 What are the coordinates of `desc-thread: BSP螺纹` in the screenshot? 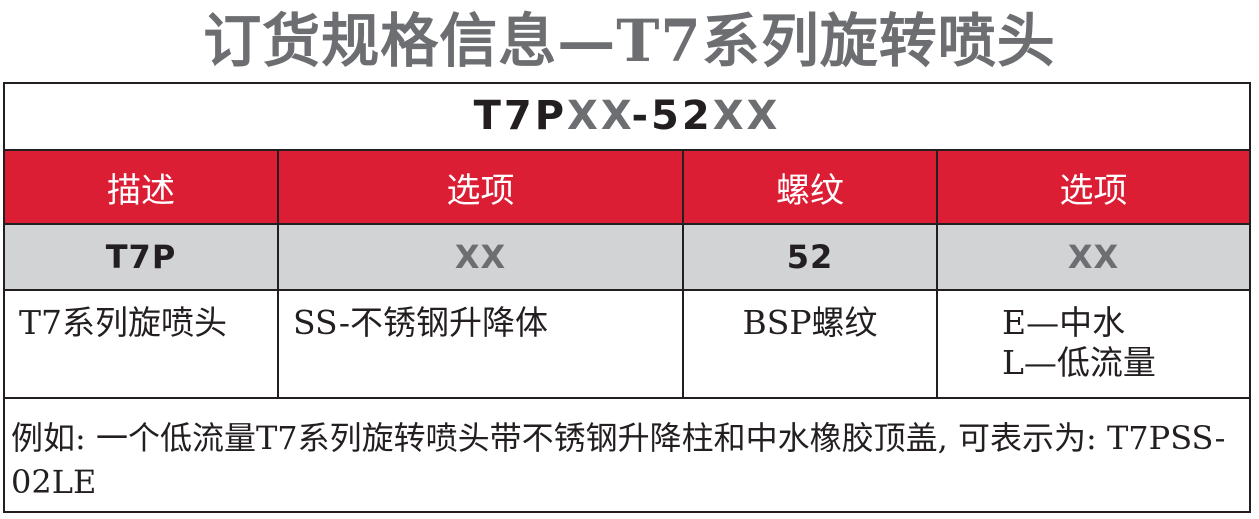 It's located at (810, 344).